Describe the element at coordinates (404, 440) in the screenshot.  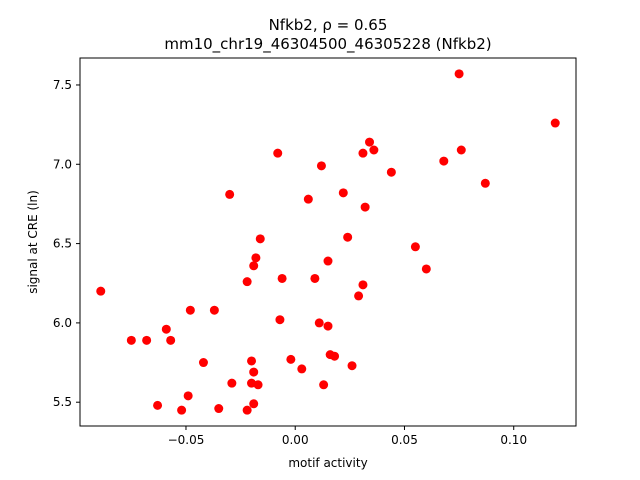
I see `x-tick-label: 0.05` at that location.